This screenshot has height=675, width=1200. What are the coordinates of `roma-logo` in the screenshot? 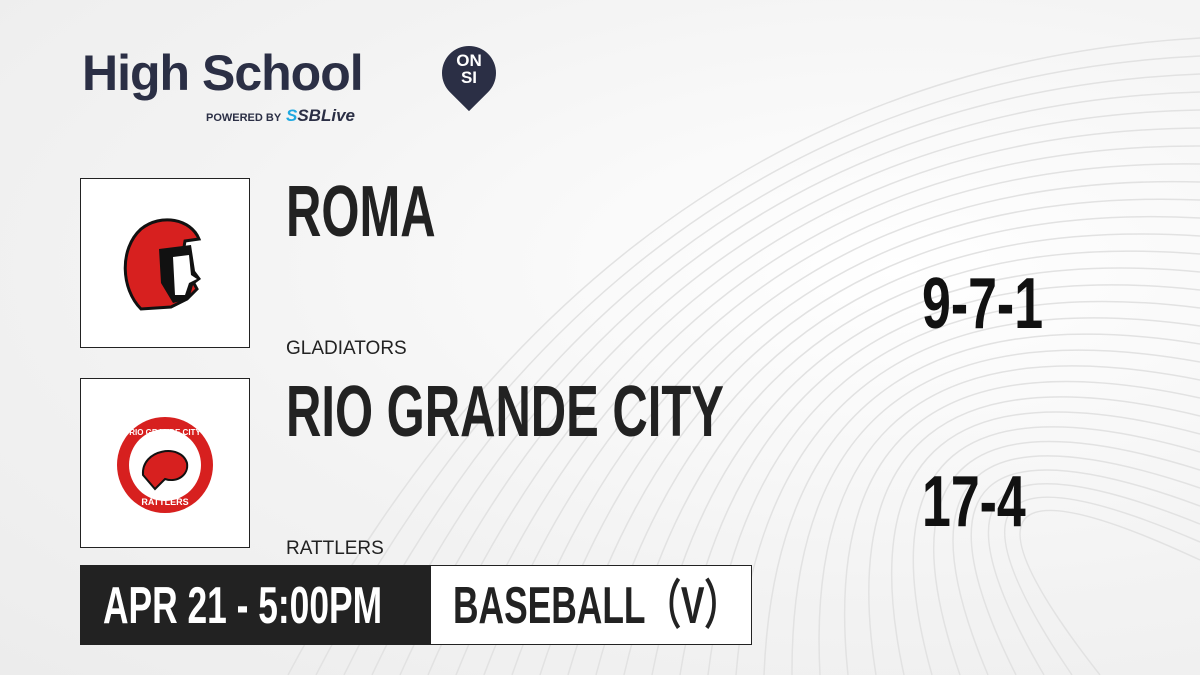 It's located at (165, 263).